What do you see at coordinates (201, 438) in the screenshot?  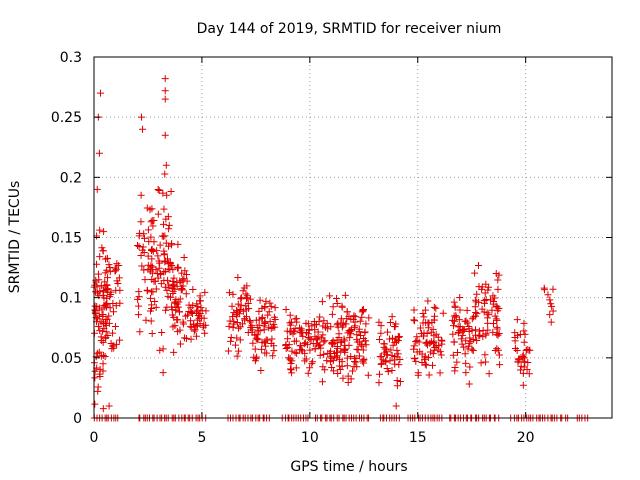 I see `x-tick-label: 5` at bounding box center [201, 438].